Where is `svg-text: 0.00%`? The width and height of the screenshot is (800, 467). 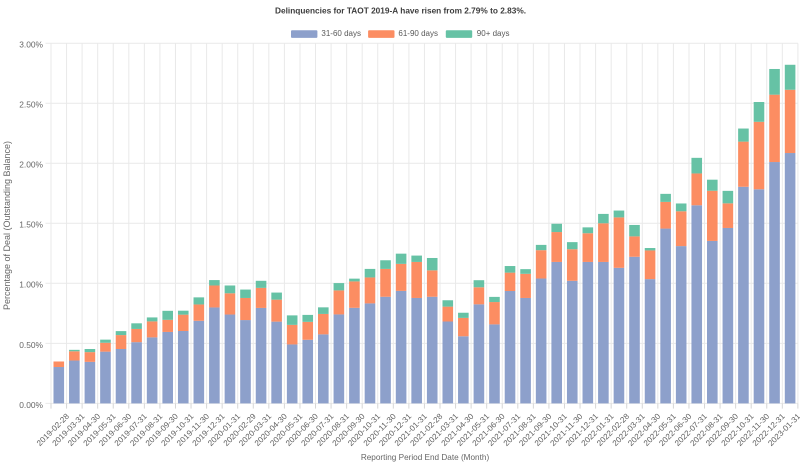
svg-text: 0.00% is located at coordinates (31, 405).